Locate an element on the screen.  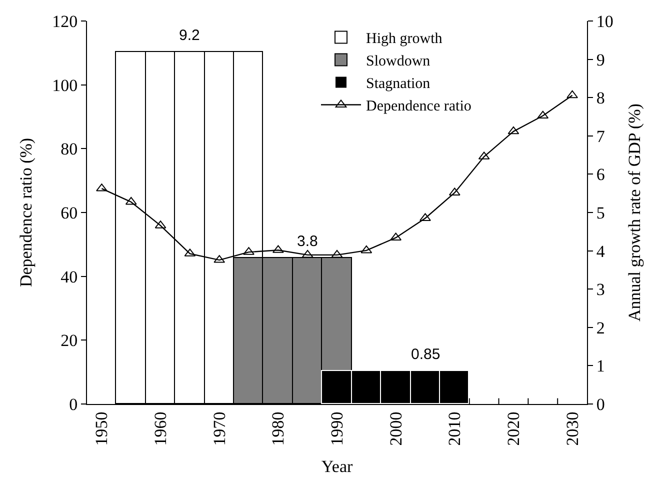
x-tick-label: 1980 is located at coordinates (278, 429).